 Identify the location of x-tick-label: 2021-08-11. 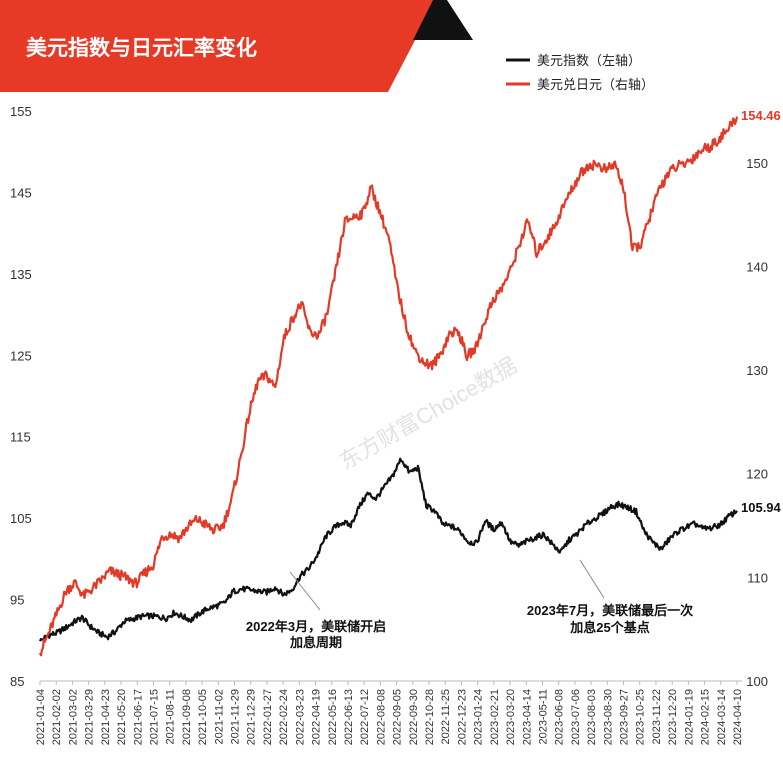
(171, 716).